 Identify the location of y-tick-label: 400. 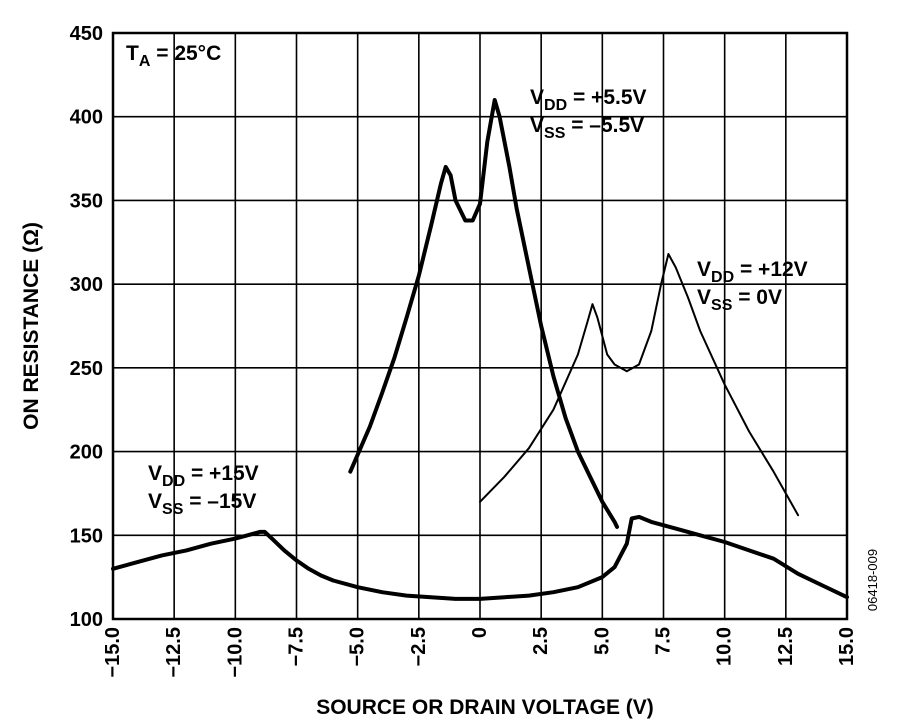
(86, 118).